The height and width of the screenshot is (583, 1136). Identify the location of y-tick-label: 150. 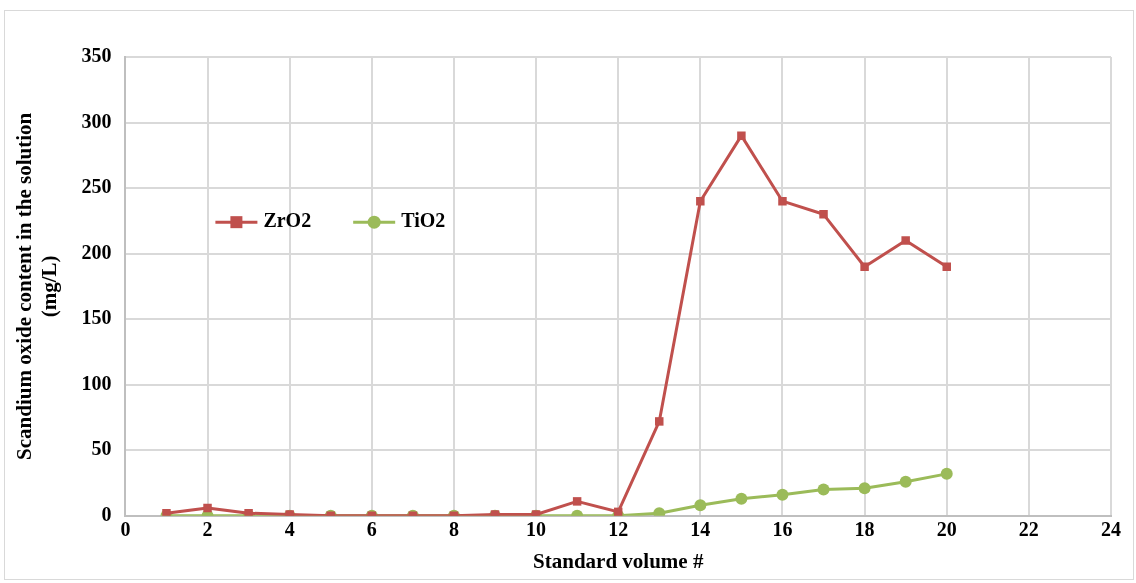
(96, 317).